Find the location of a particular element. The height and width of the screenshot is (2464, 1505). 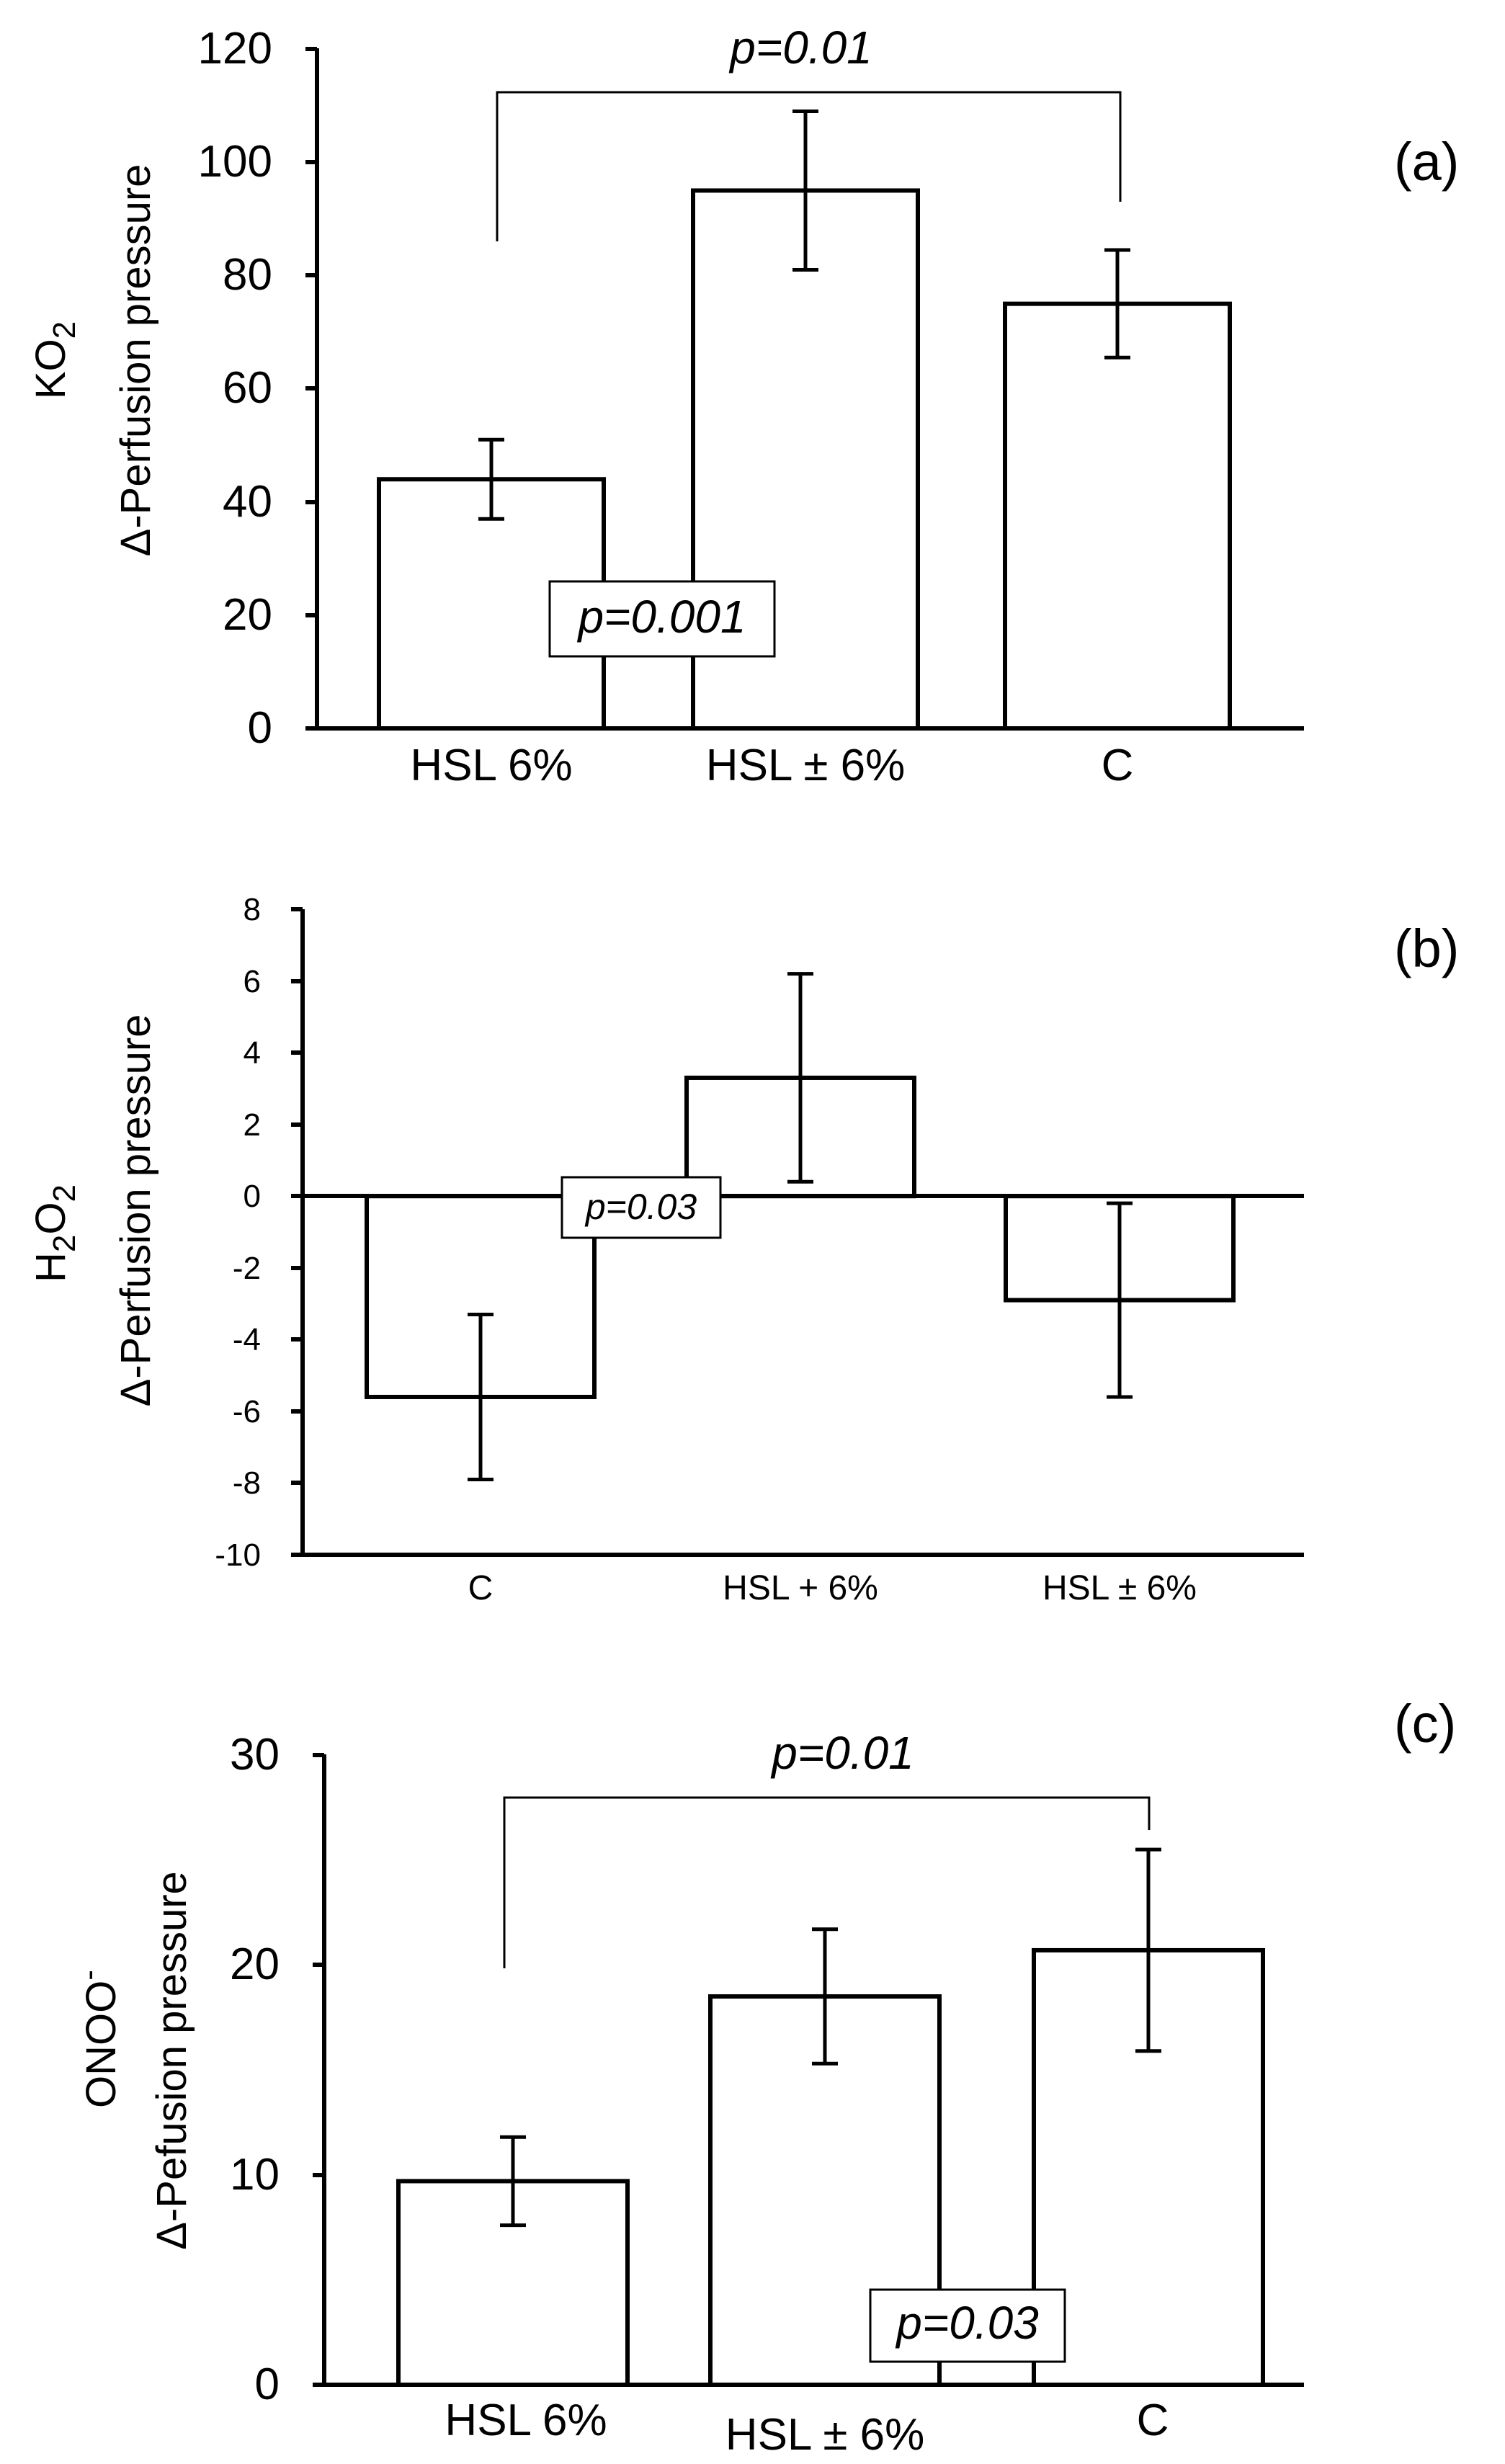

panel-b-pbox-label: p=0.03 is located at coordinates (640, 1207).